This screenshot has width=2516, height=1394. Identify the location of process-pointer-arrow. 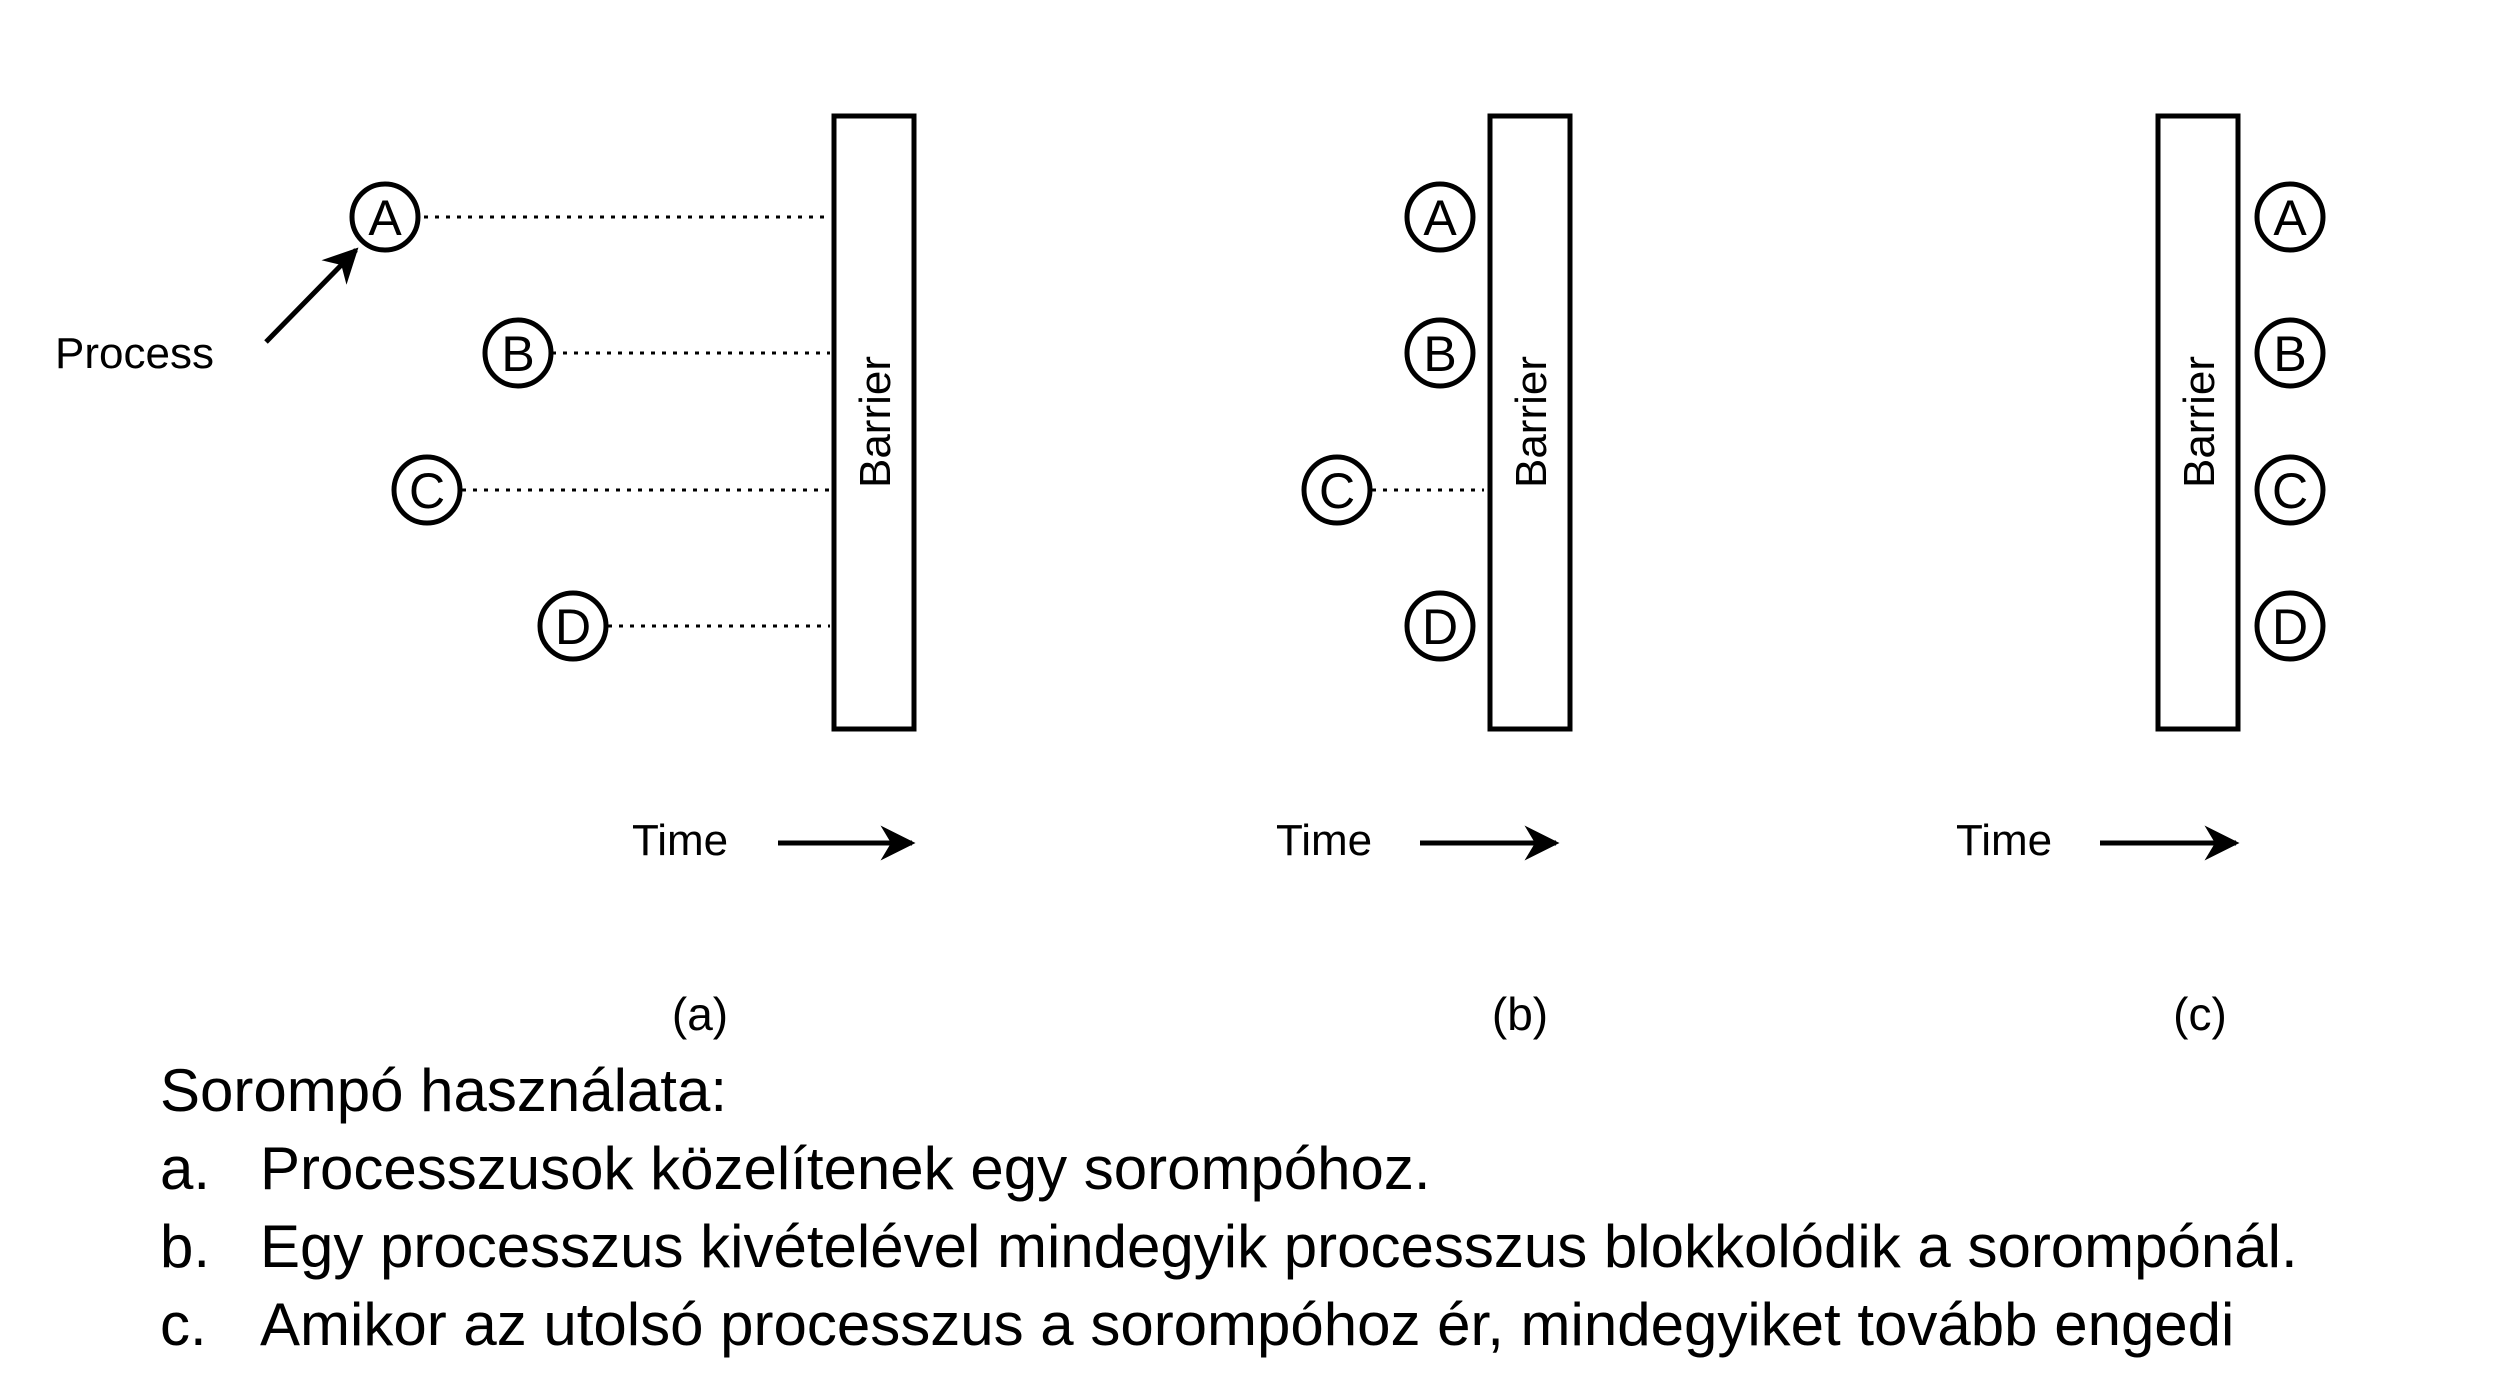
(311, 295).